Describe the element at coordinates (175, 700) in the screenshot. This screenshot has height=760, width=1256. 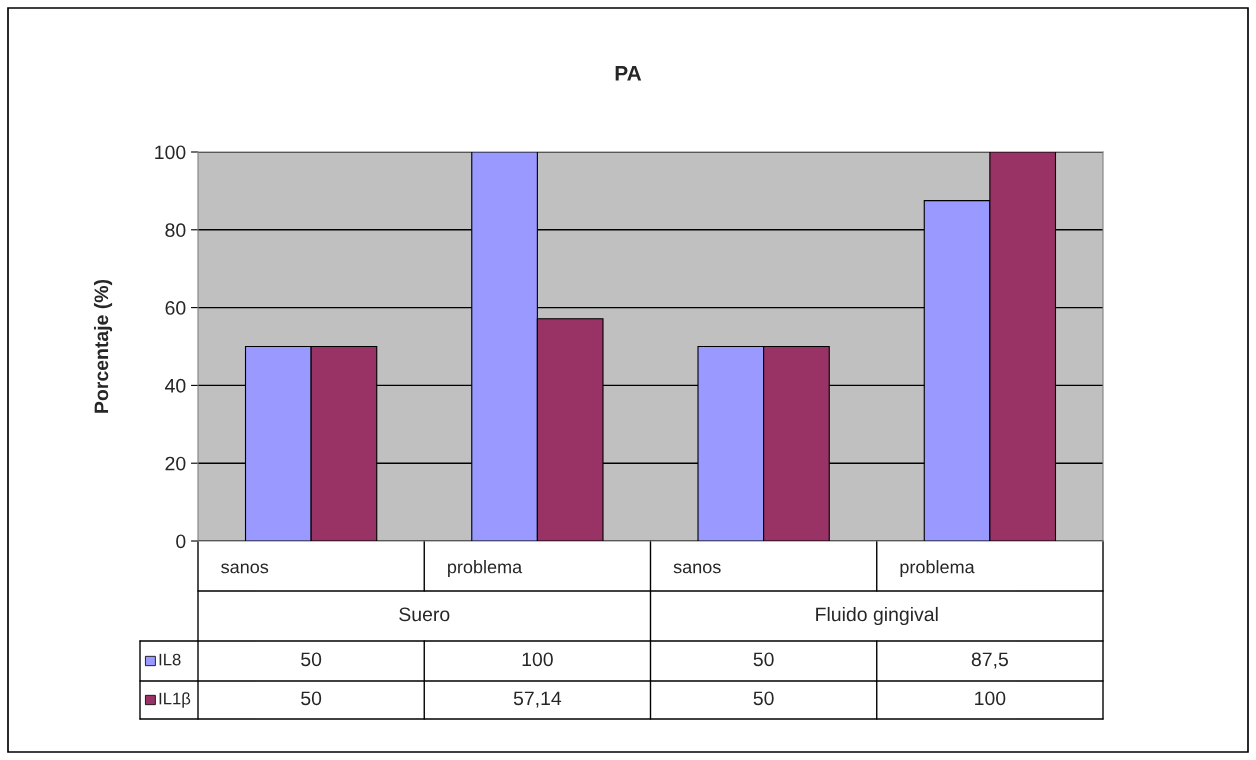
I see `legend-label: IL1β` at that location.